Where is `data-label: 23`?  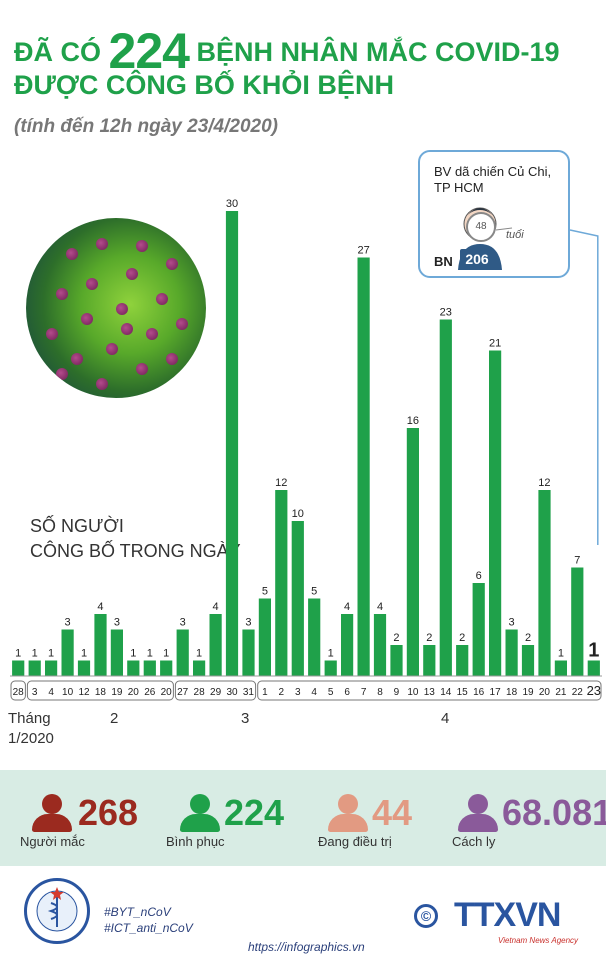
data-label: 23 is located at coordinates (446, 313).